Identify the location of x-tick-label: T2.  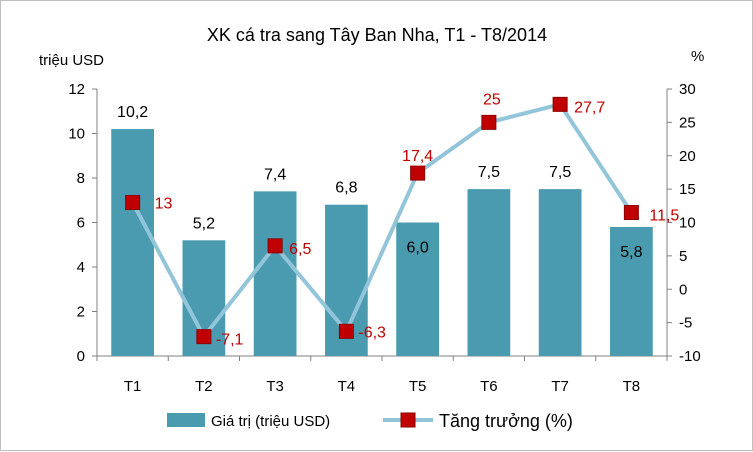
(204, 386).